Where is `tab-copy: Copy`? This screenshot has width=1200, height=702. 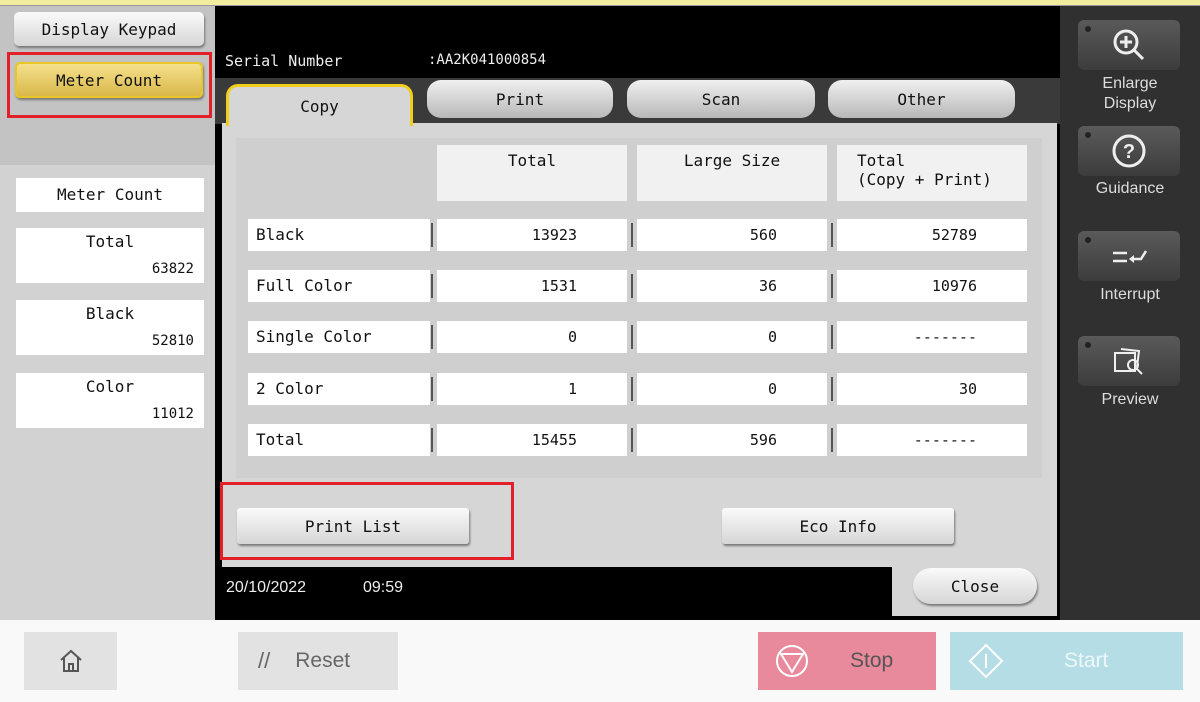 tab-copy: Copy is located at coordinates (319, 105).